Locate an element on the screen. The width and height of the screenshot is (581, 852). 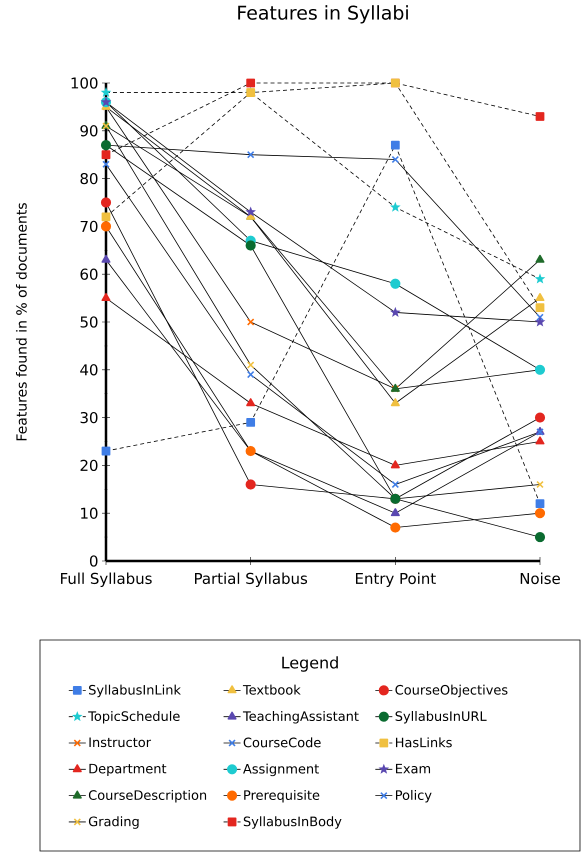
legend-label: CourseObjectives is located at coordinates (451, 691).